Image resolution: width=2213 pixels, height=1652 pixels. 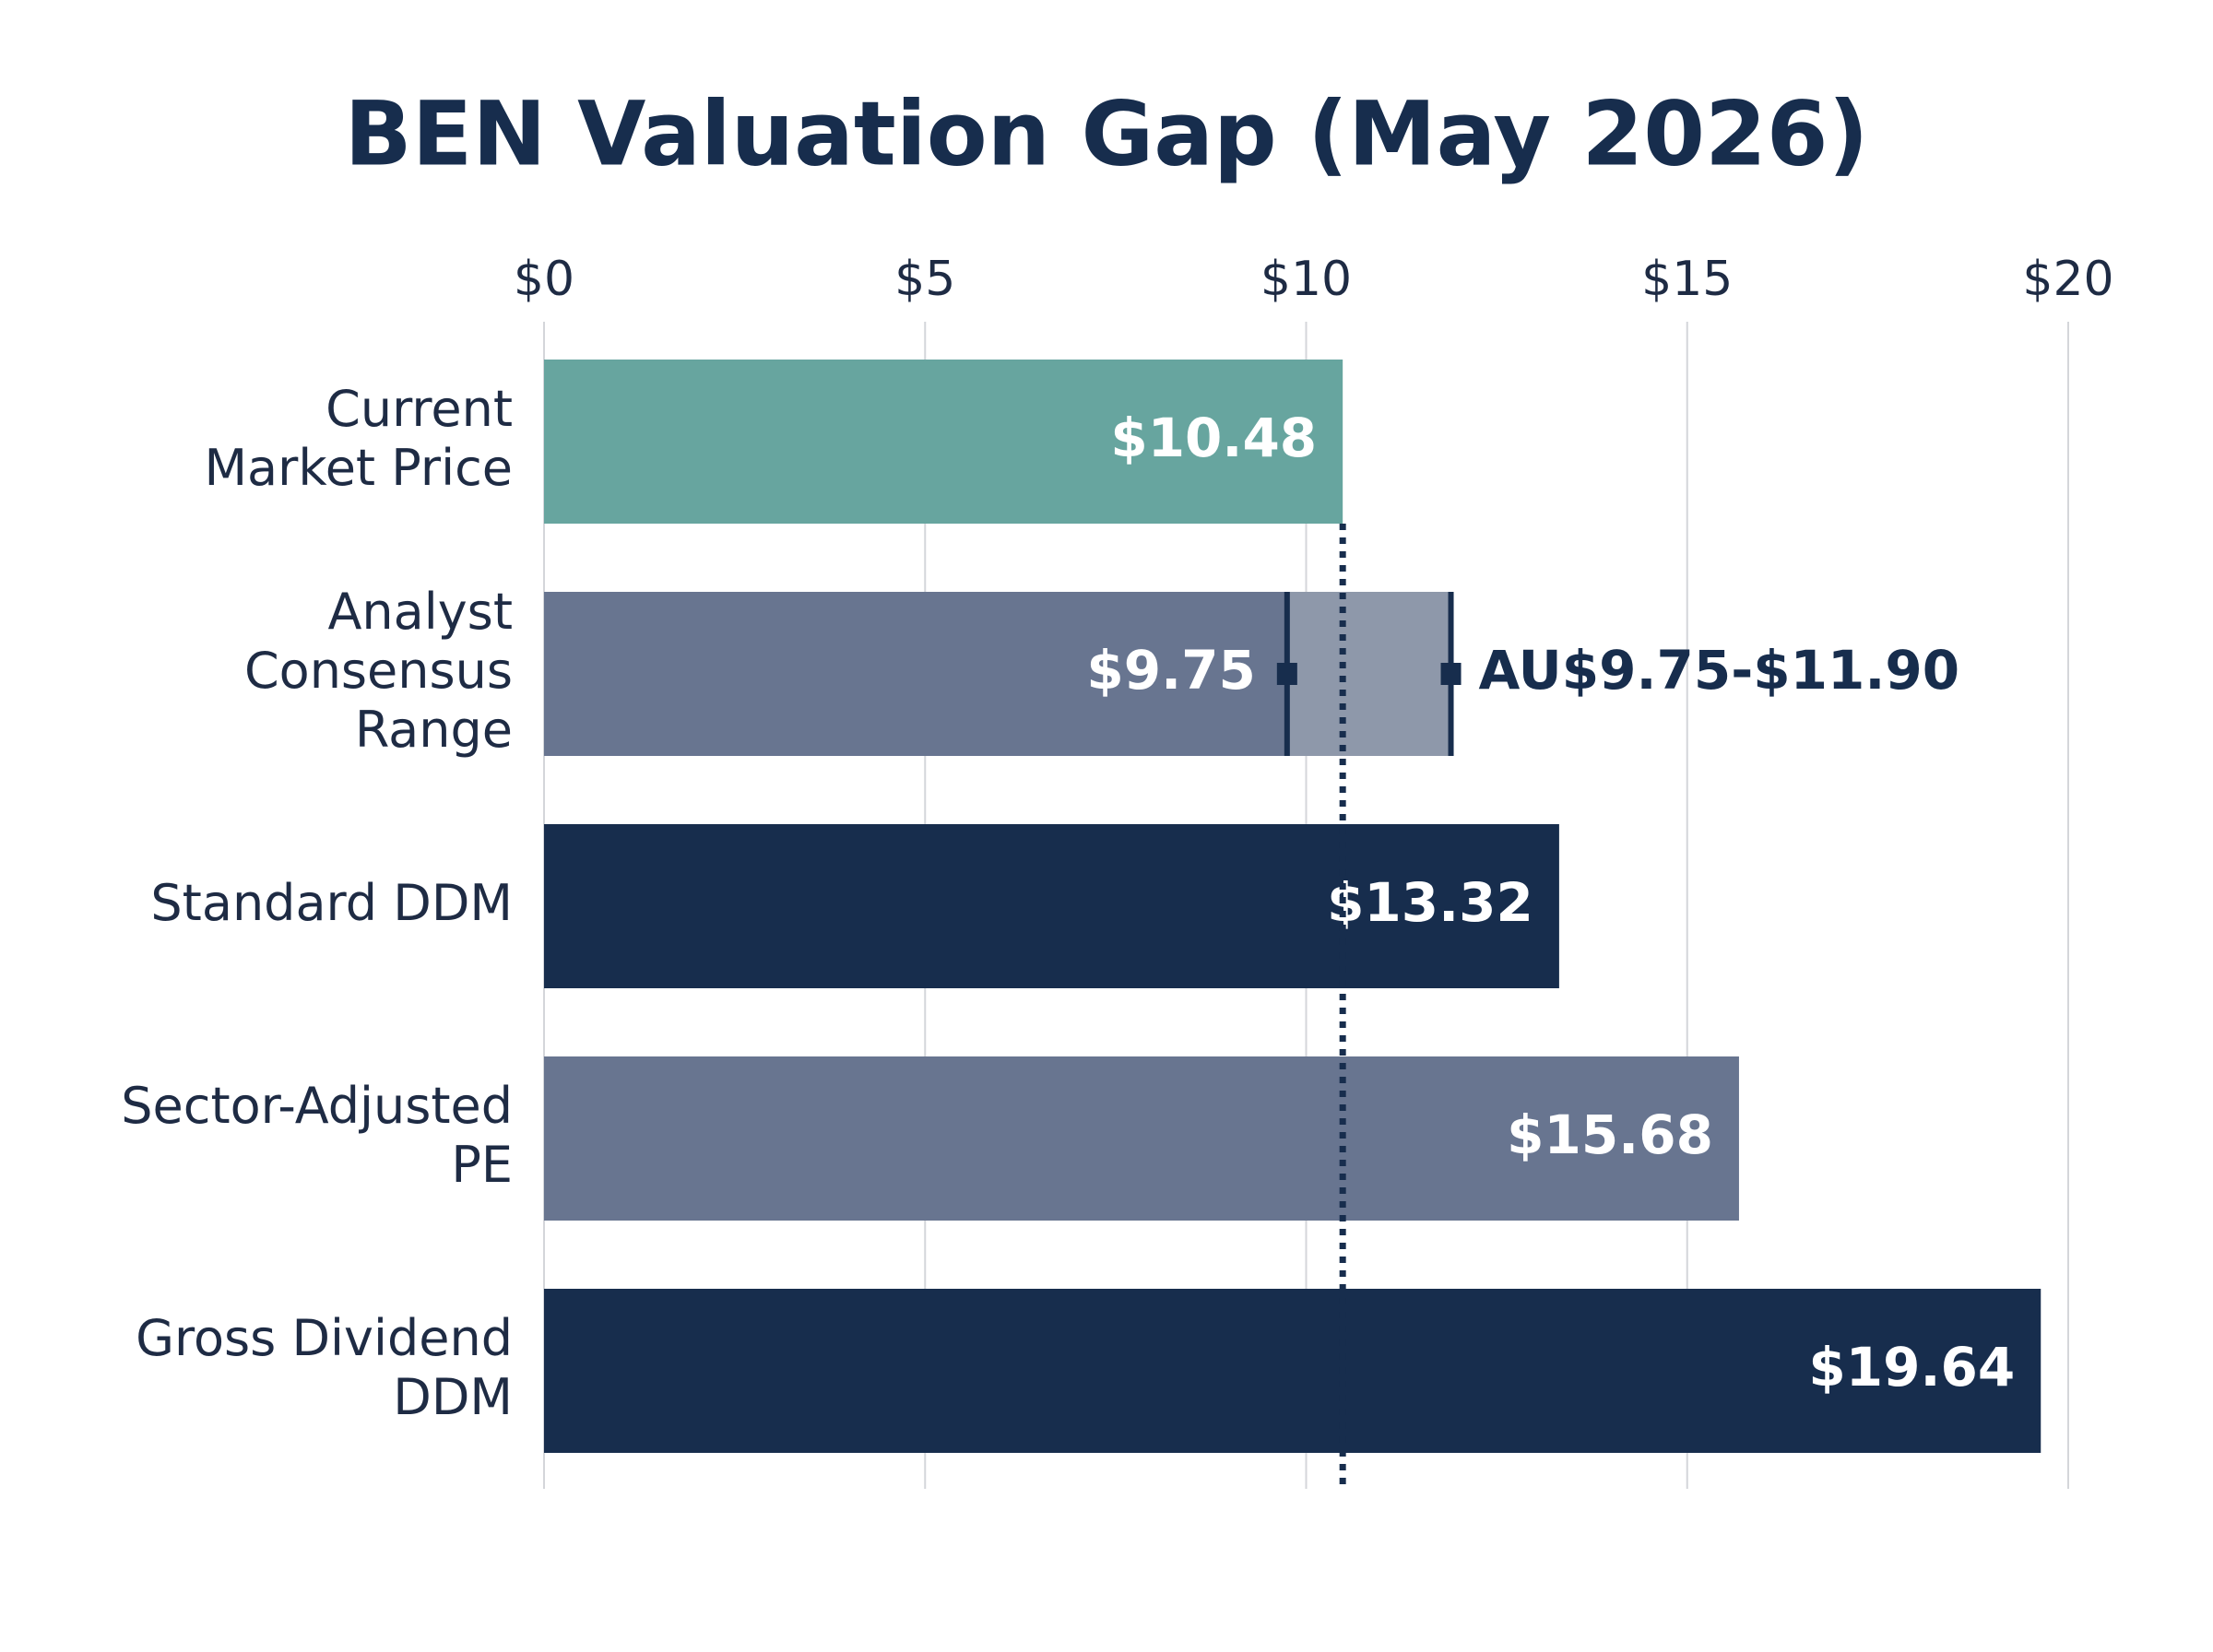 What do you see at coordinates (331, 903) in the screenshot?
I see `y-tick-label: Standard DDM` at bounding box center [331, 903].